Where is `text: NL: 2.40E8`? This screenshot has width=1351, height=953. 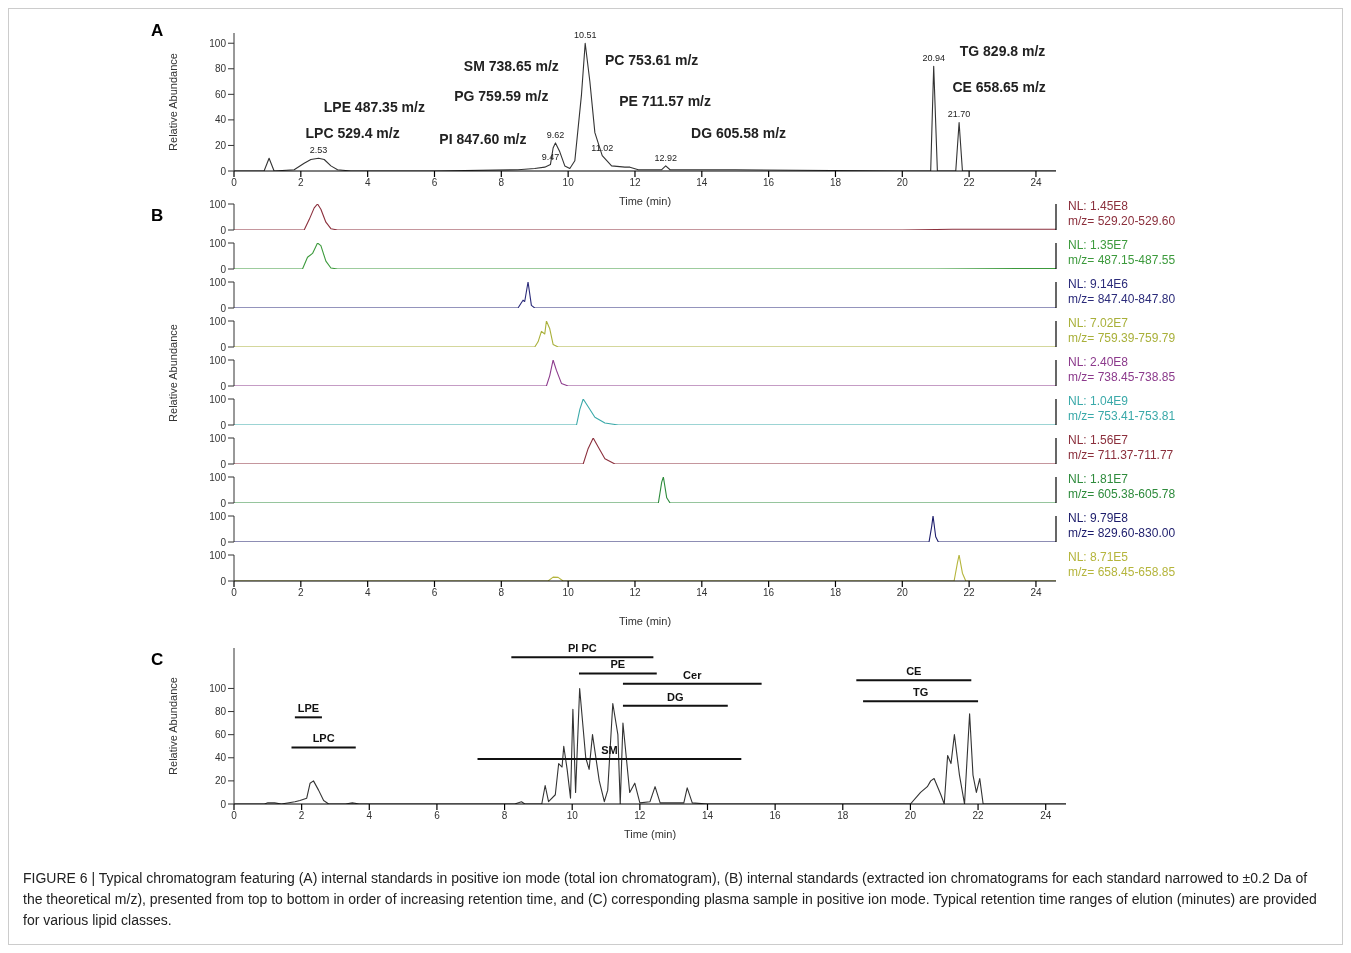
text: NL: 2.40E8 is located at coordinates (1099, 362).